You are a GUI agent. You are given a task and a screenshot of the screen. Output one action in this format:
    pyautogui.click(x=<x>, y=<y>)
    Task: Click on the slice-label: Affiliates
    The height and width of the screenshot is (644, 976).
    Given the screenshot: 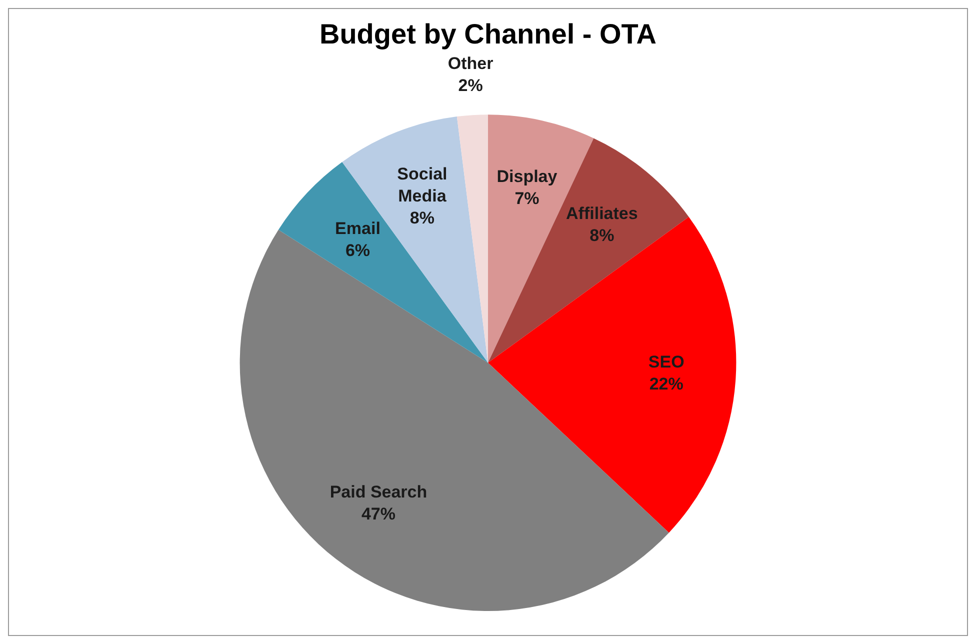 What is the action you would take?
    pyautogui.click(x=602, y=213)
    